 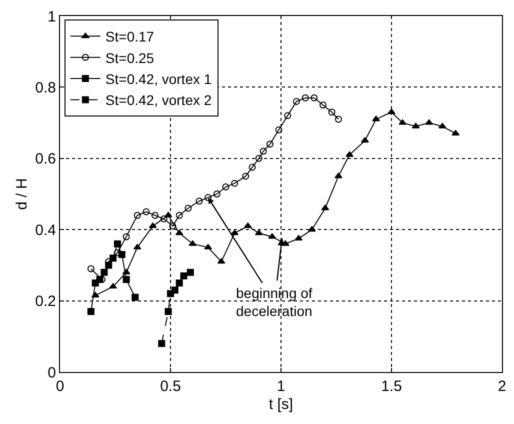 What do you see at coordinates (129, 36) in the screenshot?
I see `legend-label: St=0.17` at bounding box center [129, 36].